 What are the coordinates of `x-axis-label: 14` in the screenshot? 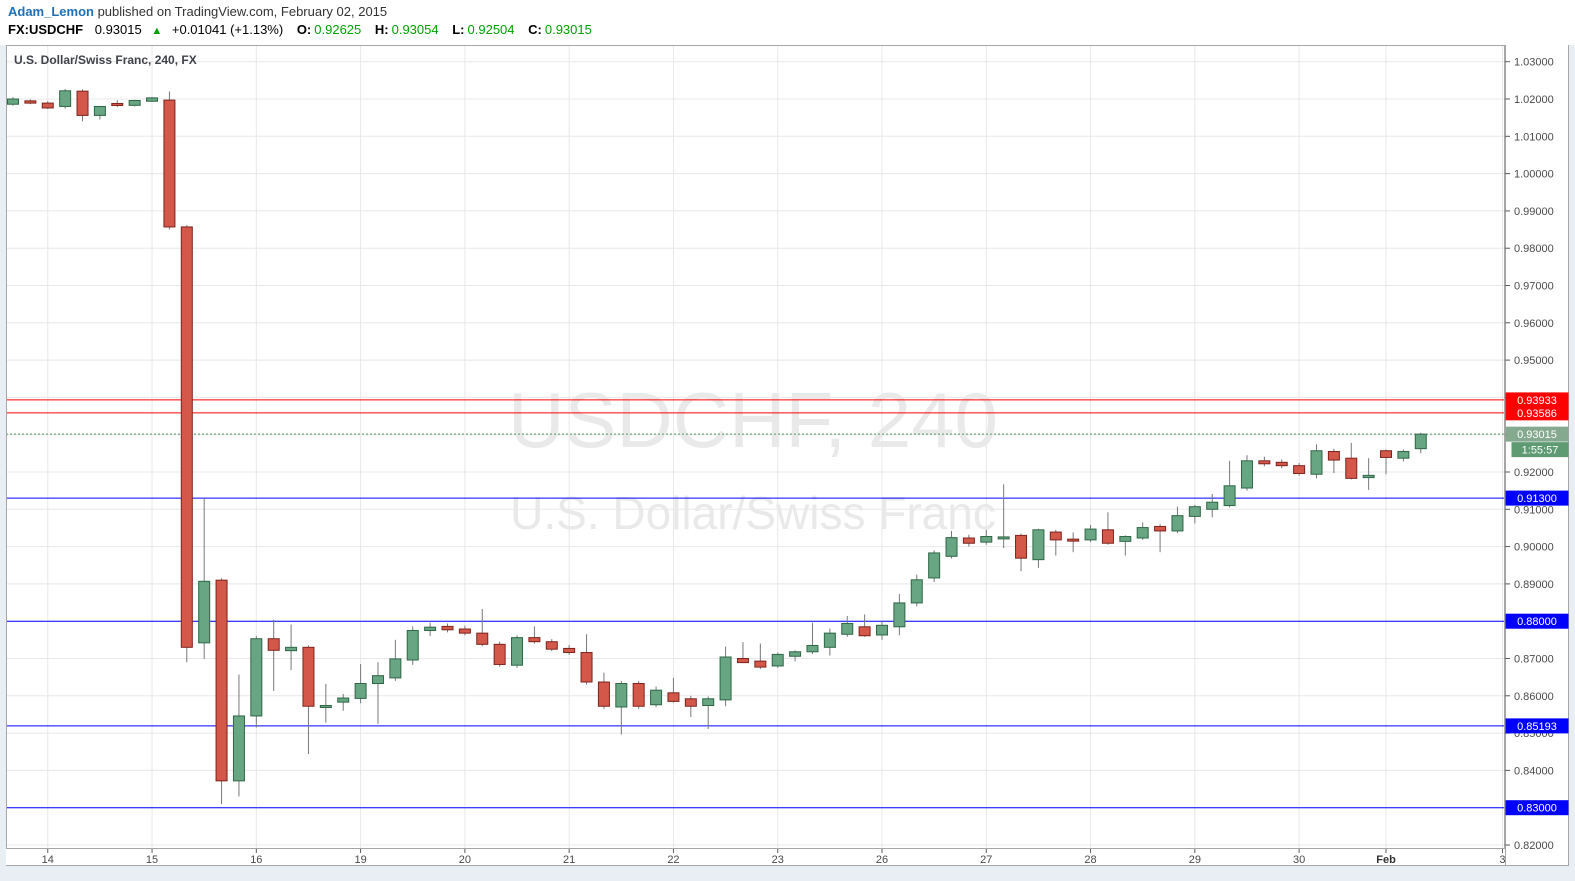 It's located at (48, 860).